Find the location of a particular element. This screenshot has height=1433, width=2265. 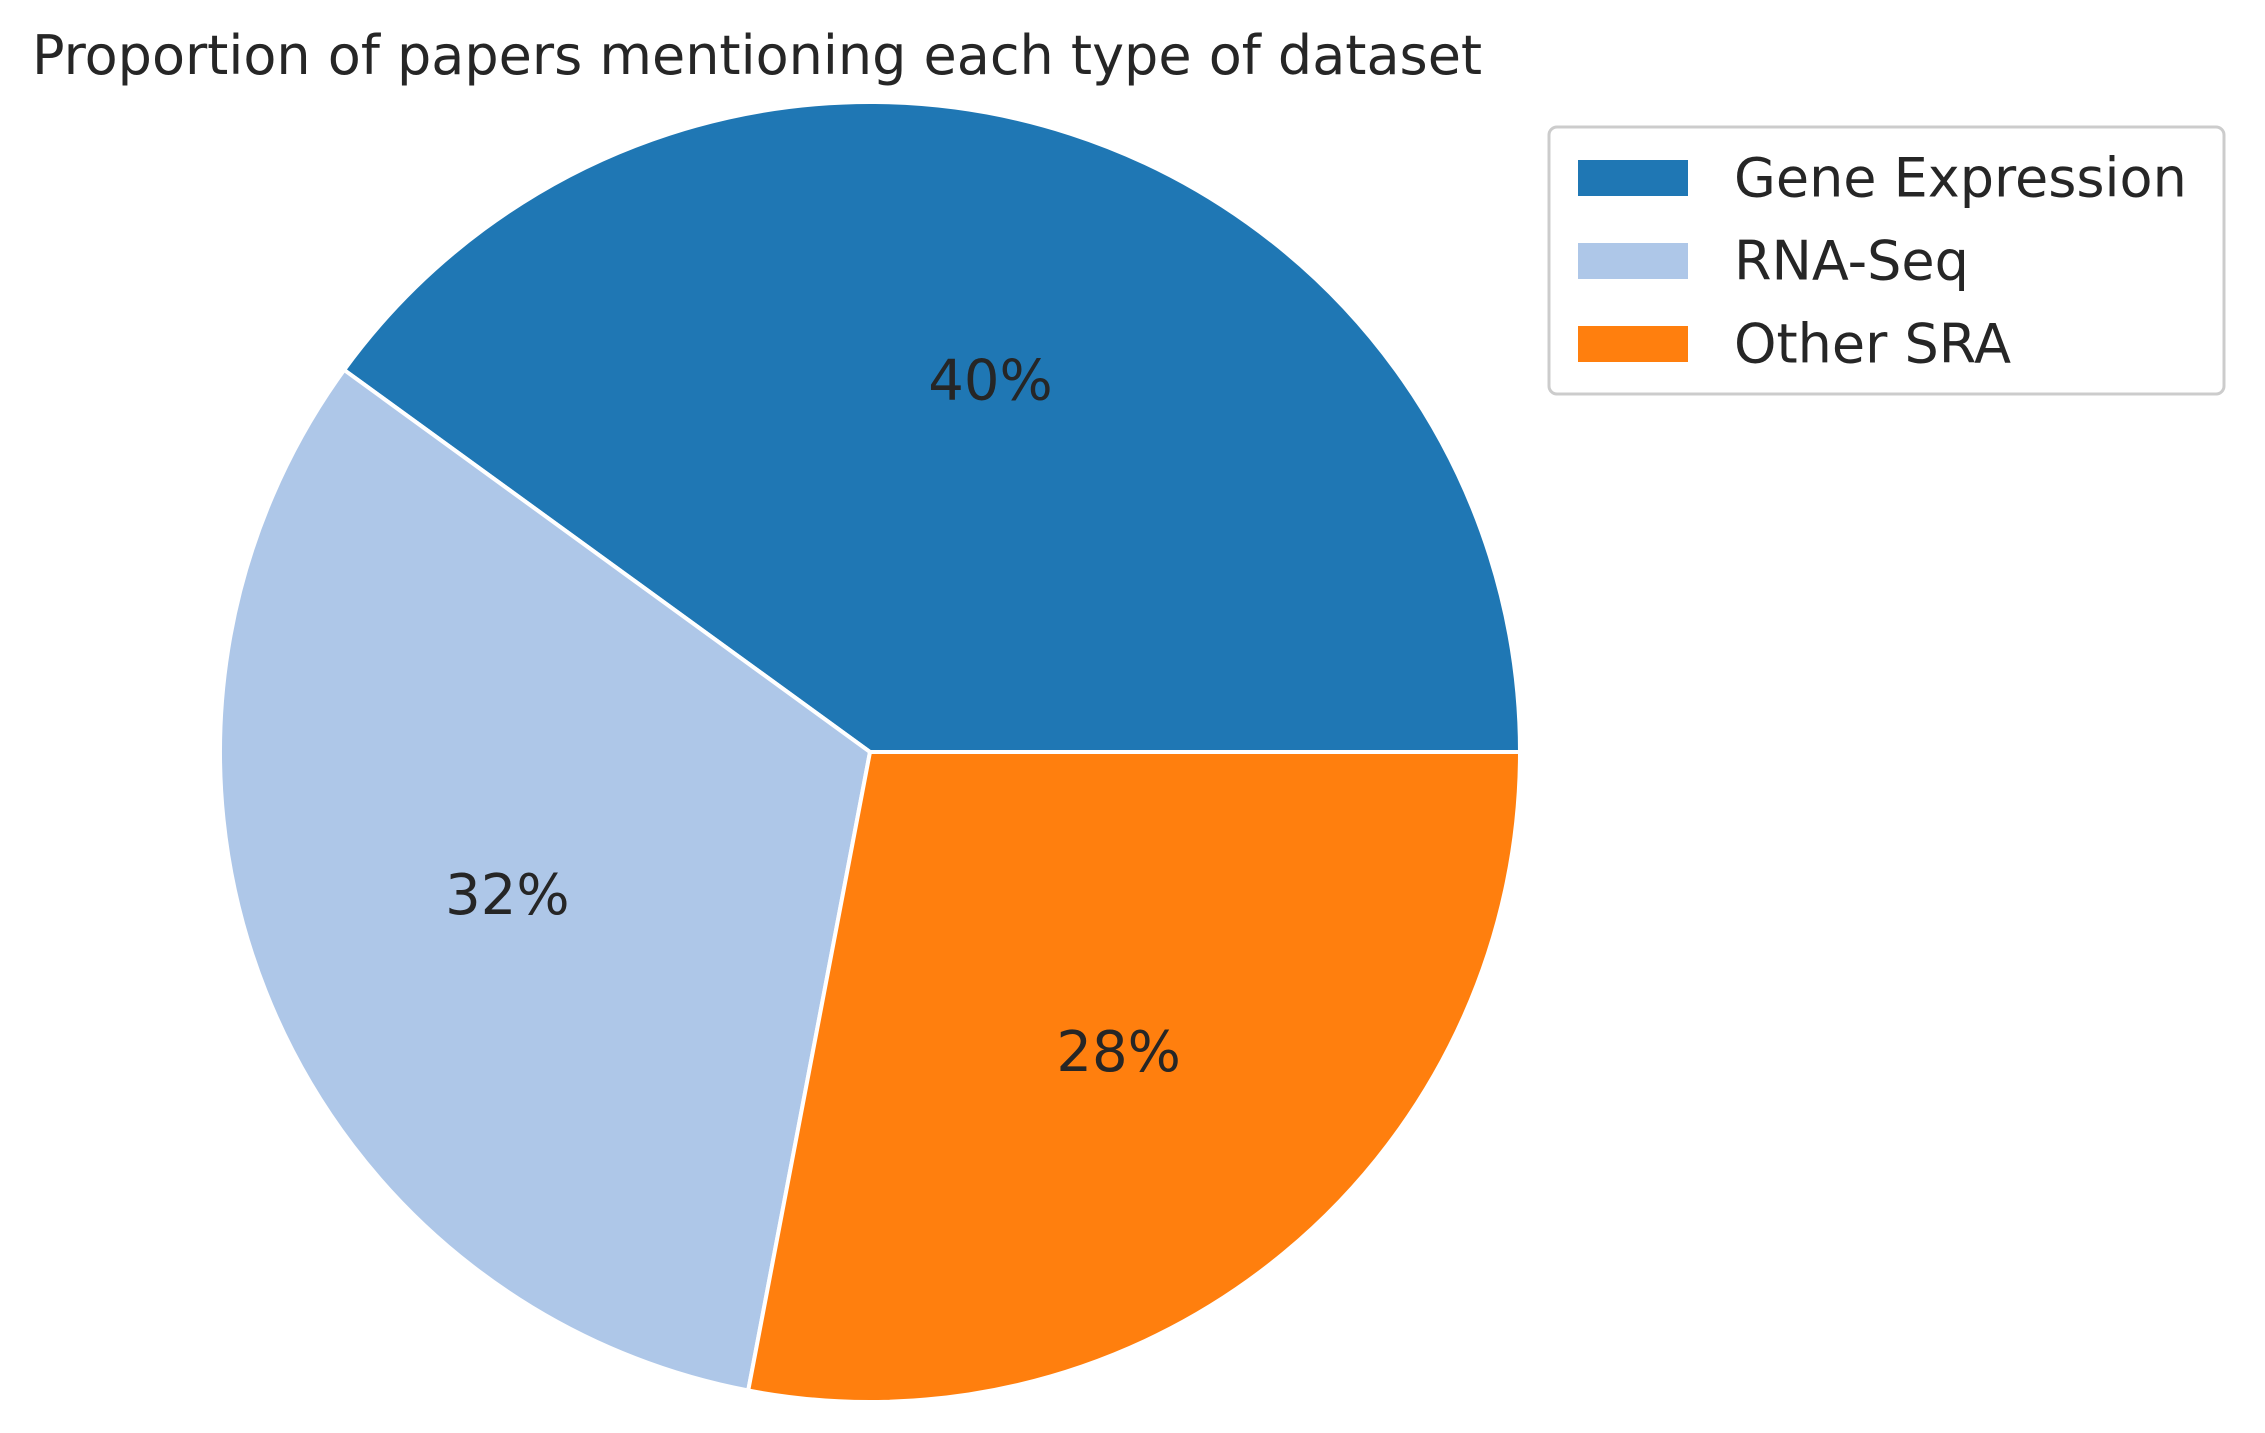

legend-entries: Gene Expression RNA-Seq Other SRA is located at coordinates (1882, 261).